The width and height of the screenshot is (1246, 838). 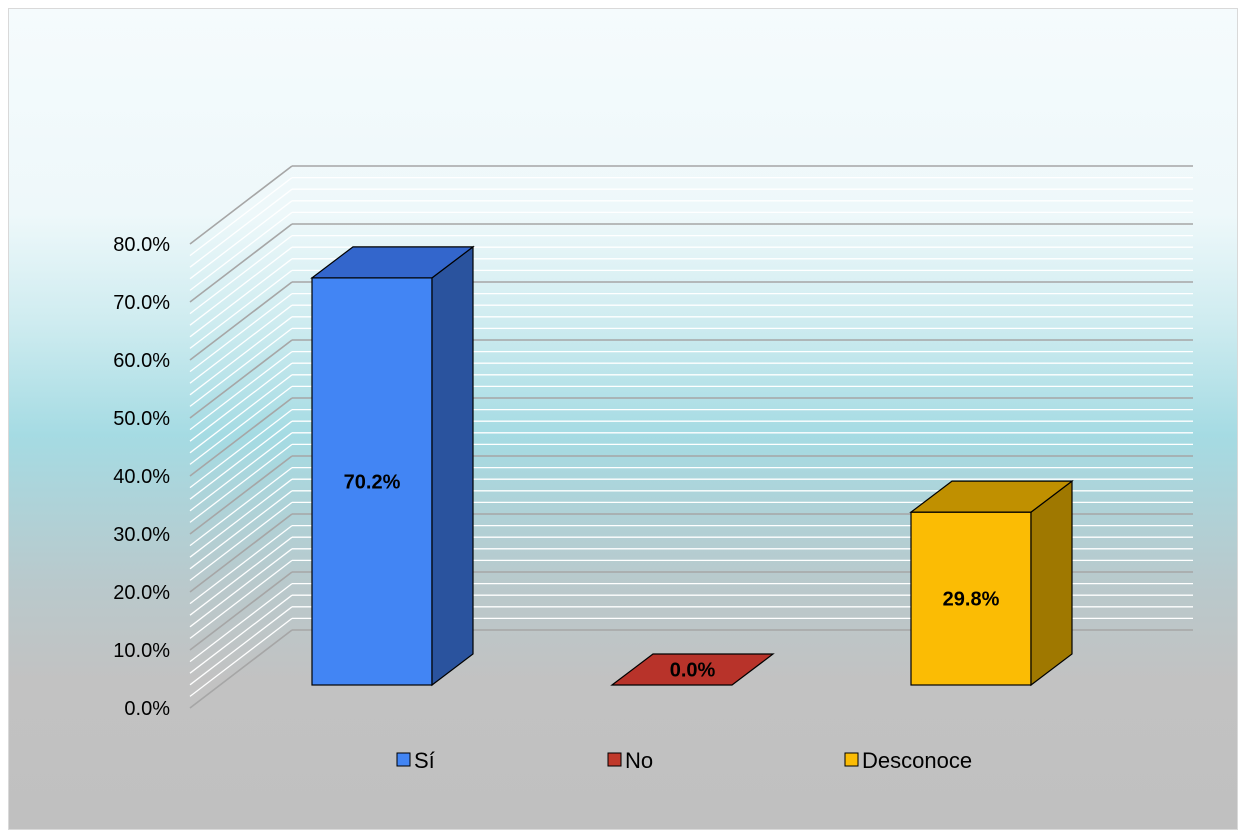 I want to click on legend-item-3: Desconoce, so click(x=908, y=760).